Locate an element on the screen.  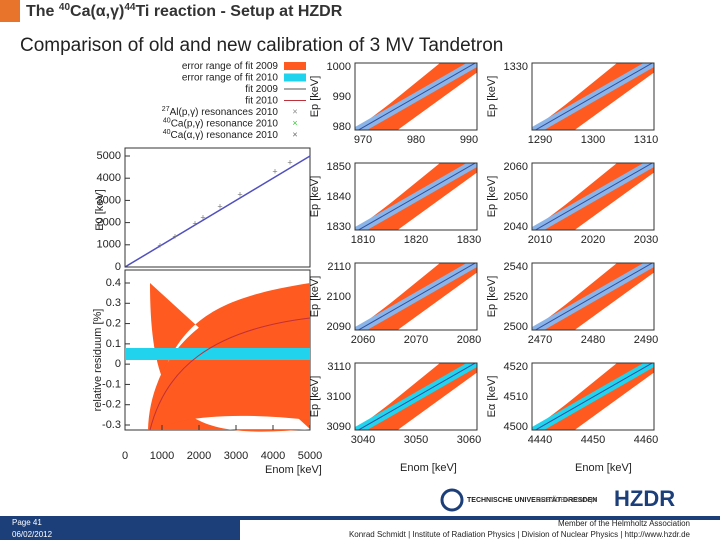
legend-label: 40Ca(p,γ) resonance 2010 is located at coordinates (221, 123).